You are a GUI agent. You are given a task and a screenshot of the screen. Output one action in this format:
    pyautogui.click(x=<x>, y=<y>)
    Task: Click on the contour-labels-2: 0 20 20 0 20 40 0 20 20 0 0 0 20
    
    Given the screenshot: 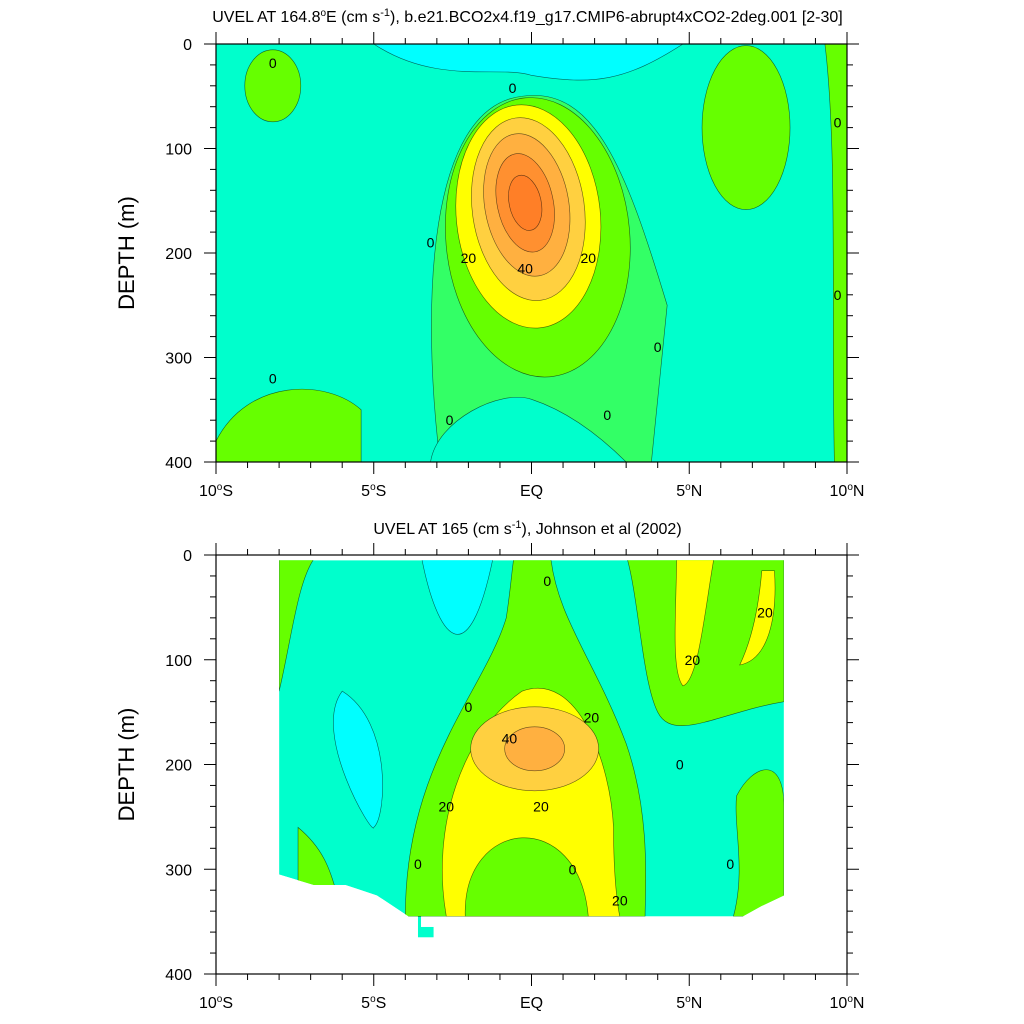 What is the action you would take?
    pyautogui.click(x=593, y=740)
    